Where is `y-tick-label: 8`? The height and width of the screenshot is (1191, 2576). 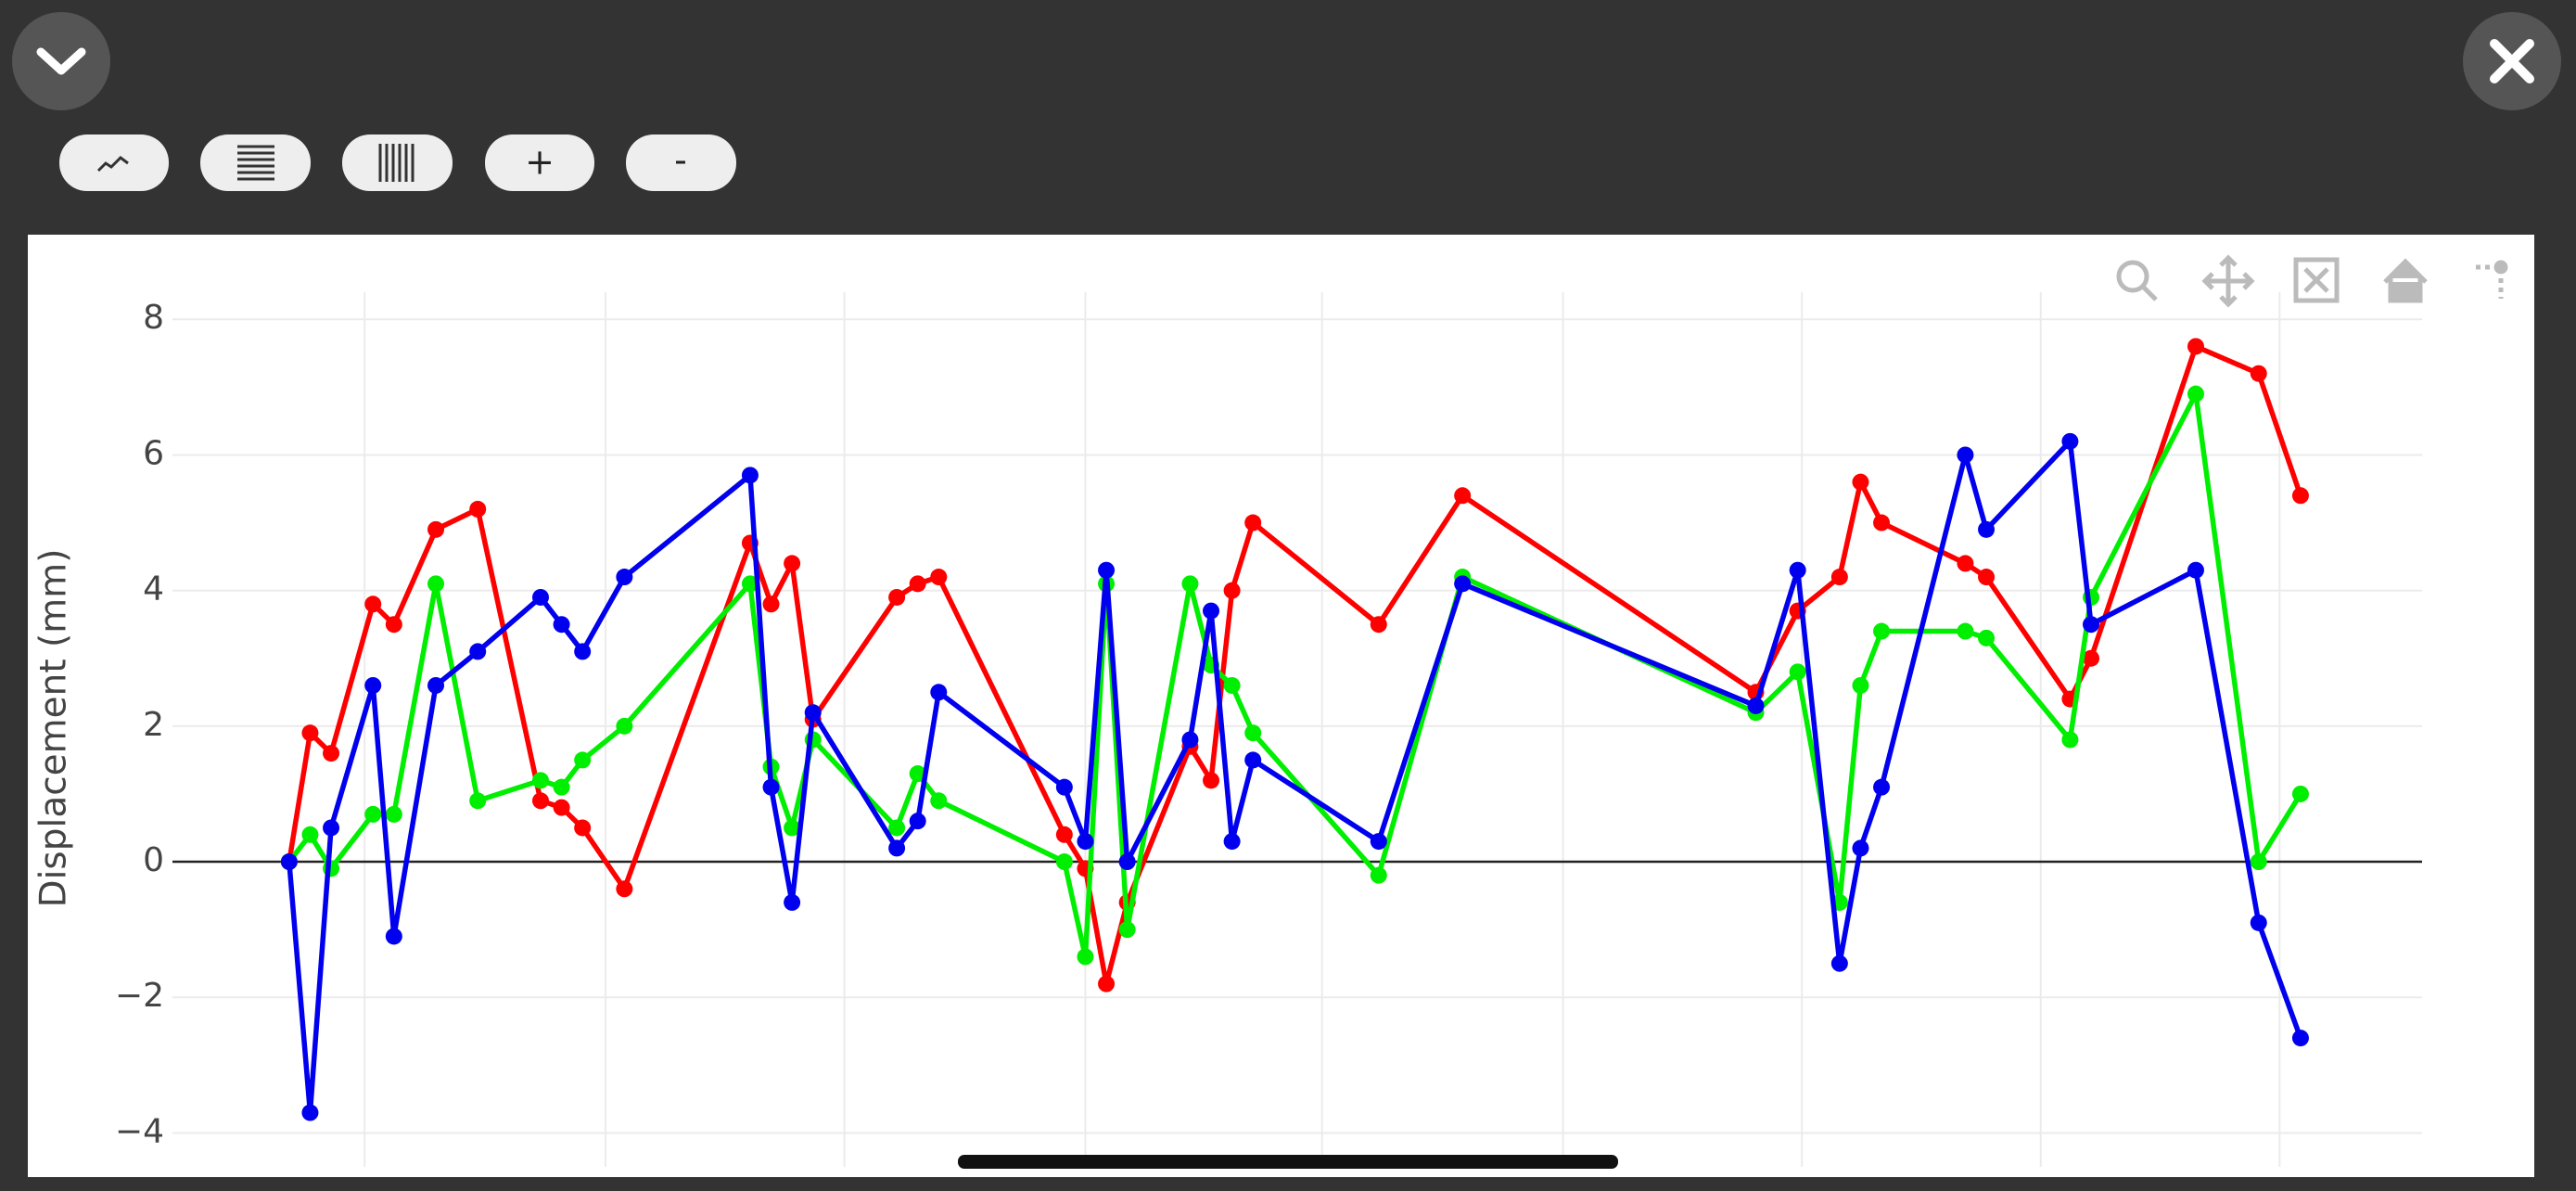 y-tick-label: 8 is located at coordinates (153, 318).